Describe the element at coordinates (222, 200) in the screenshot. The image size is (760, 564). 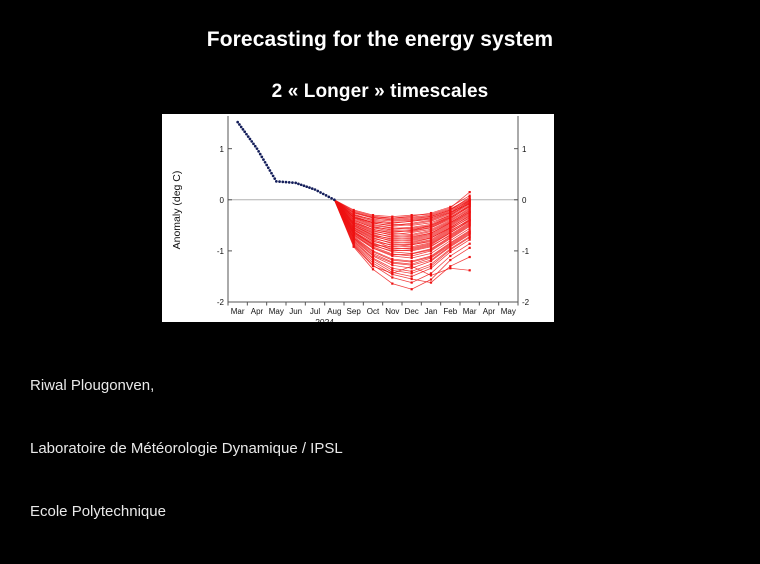
I see `y-tick-label: 0` at that location.